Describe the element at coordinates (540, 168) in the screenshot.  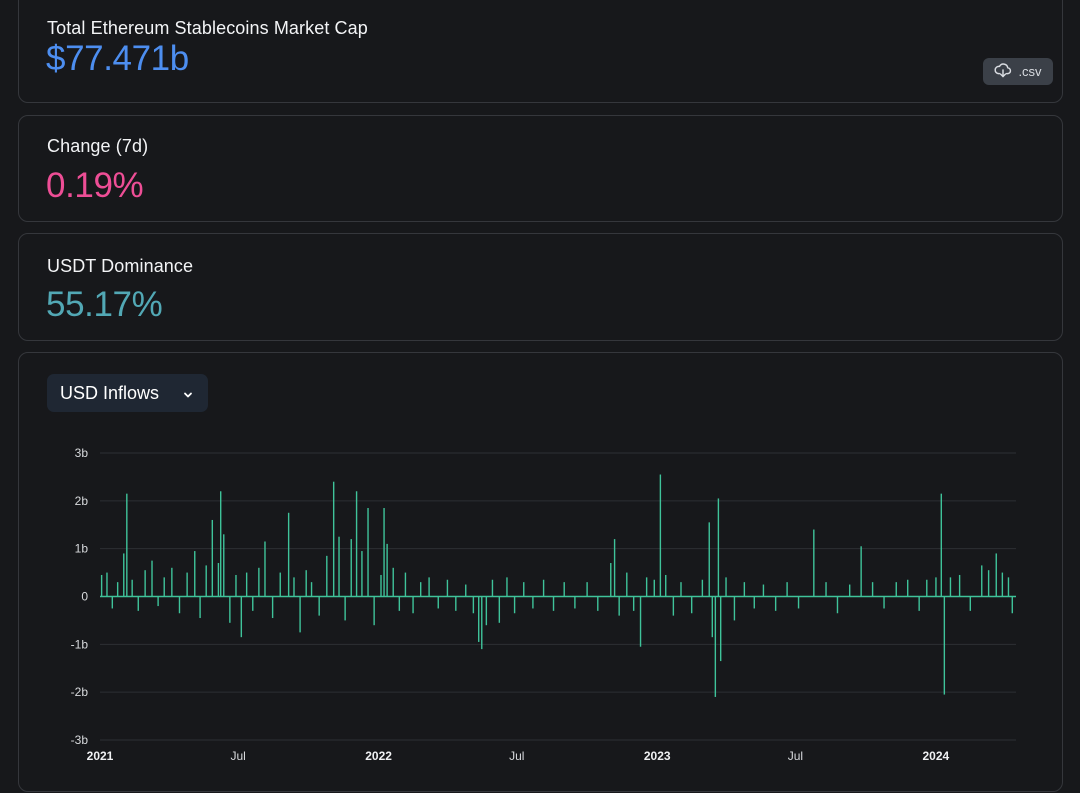
I see `change-card: Change (7d) 0.19%` at that location.